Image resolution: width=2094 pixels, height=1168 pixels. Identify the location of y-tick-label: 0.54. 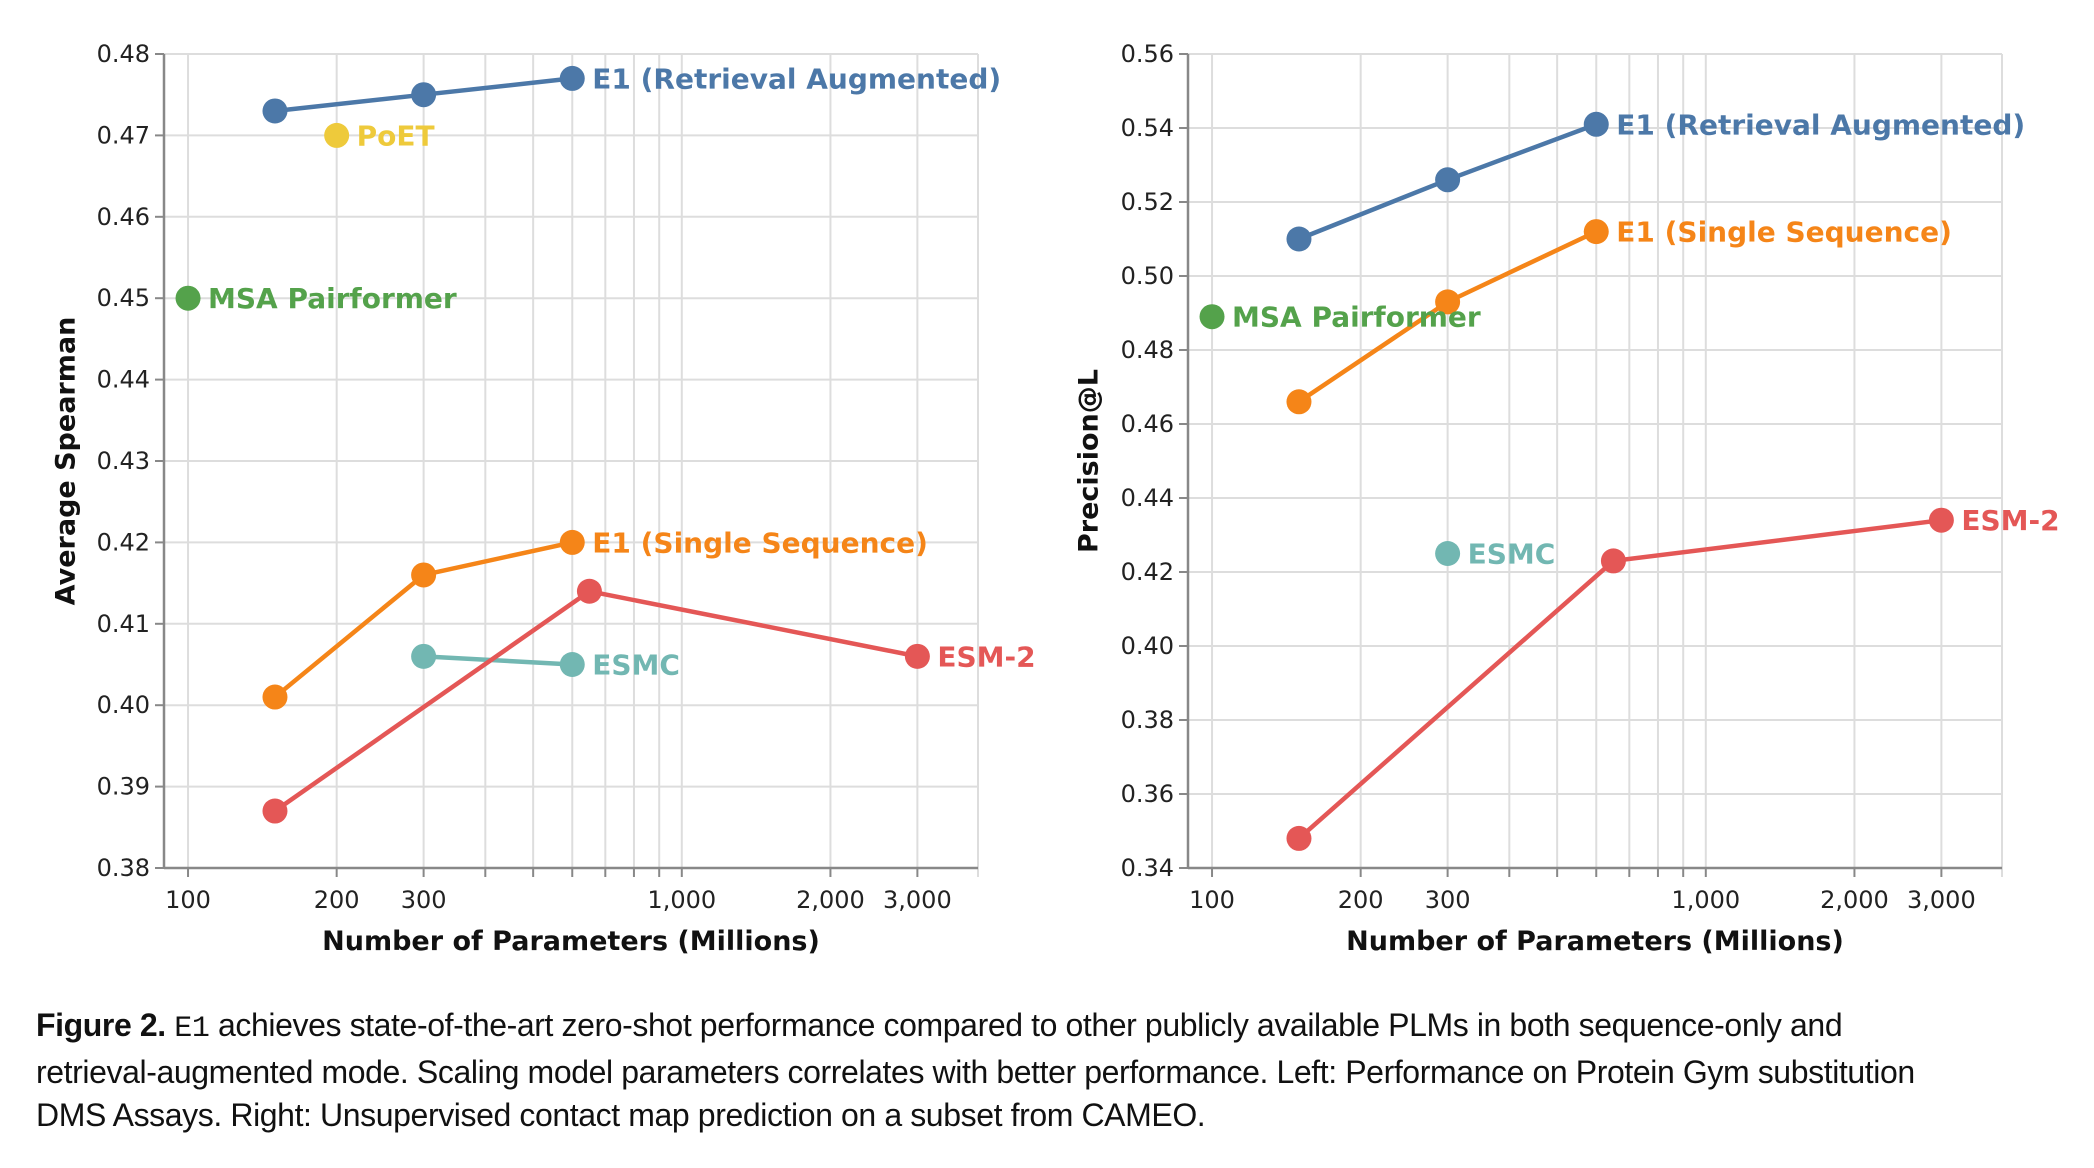
(1147, 128).